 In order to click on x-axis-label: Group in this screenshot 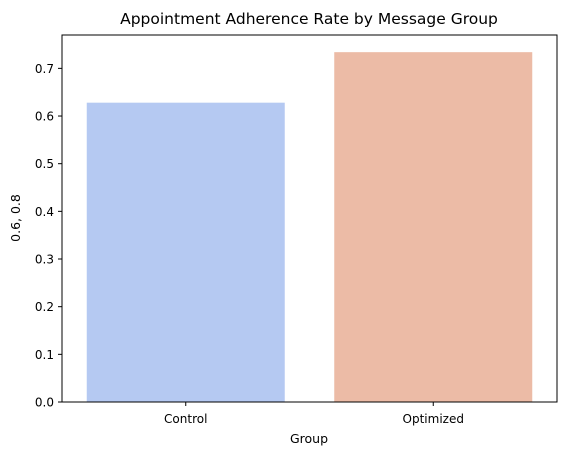, I will do `click(309, 438)`.